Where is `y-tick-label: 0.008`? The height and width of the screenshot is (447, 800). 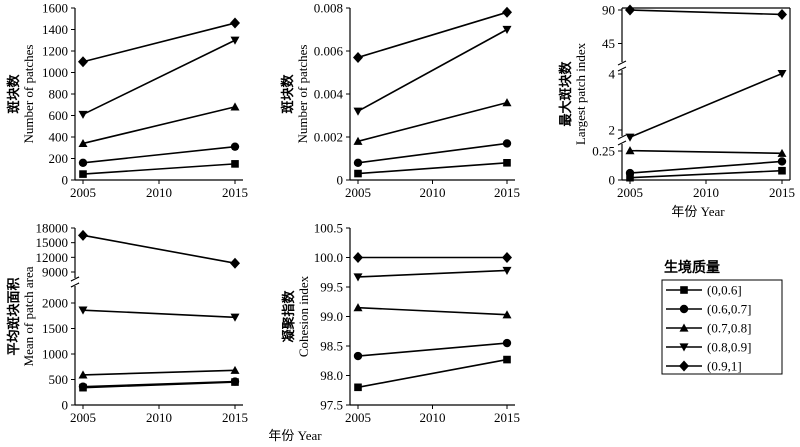
y-tick-label: 0.008 is located at coordinates (328, 8).